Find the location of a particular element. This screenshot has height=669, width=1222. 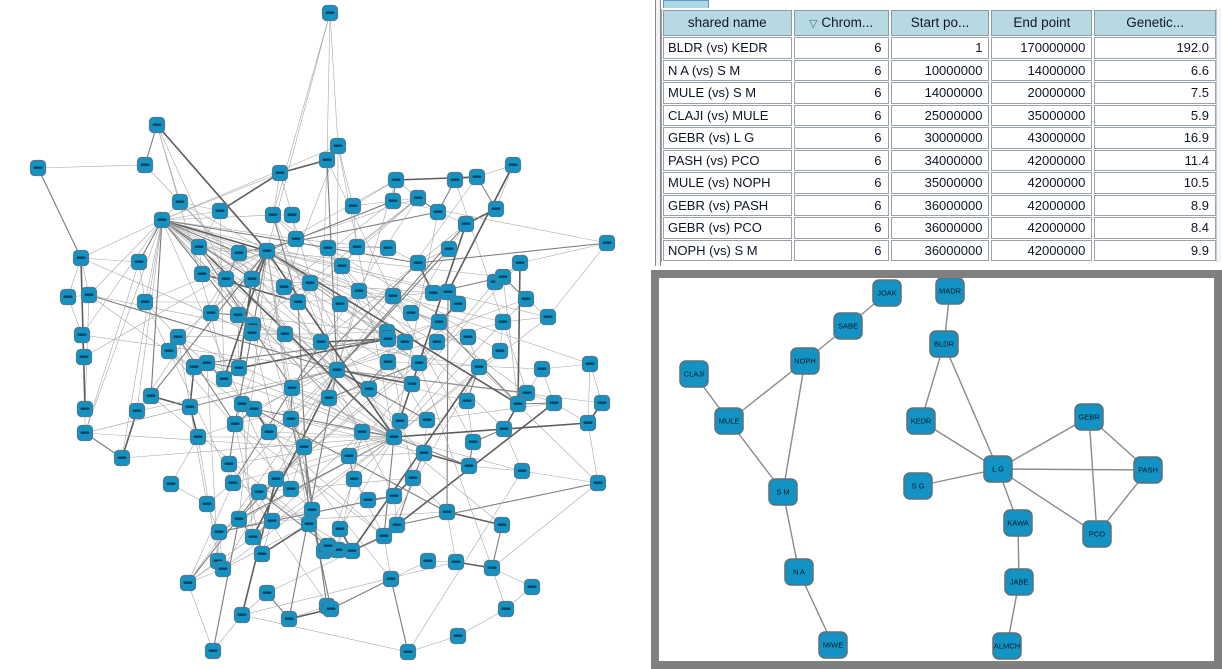

detail-node-sabe: SABE is located at coordinates (848, 326).